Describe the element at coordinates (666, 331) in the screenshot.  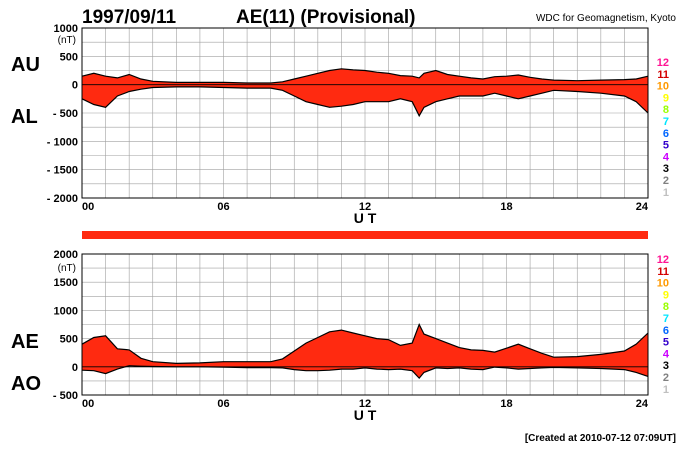
I see `bottom-legend-number: 6` at that location.